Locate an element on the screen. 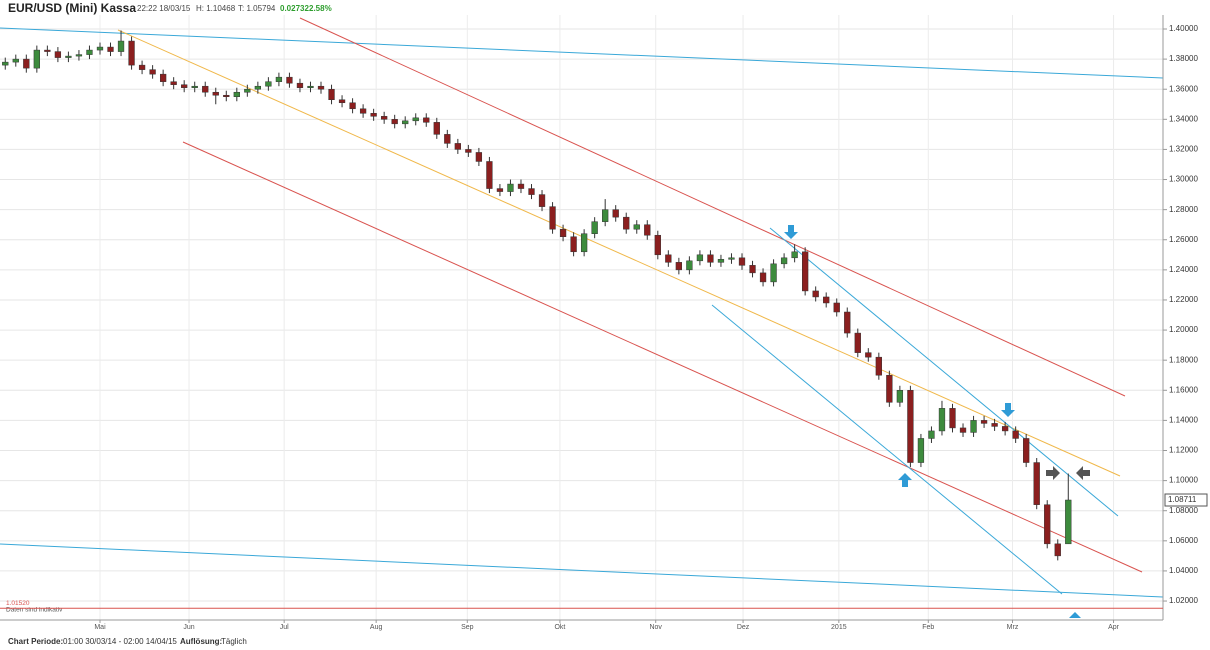  x-tick-label: Nov is located at coordinates (655, 627).